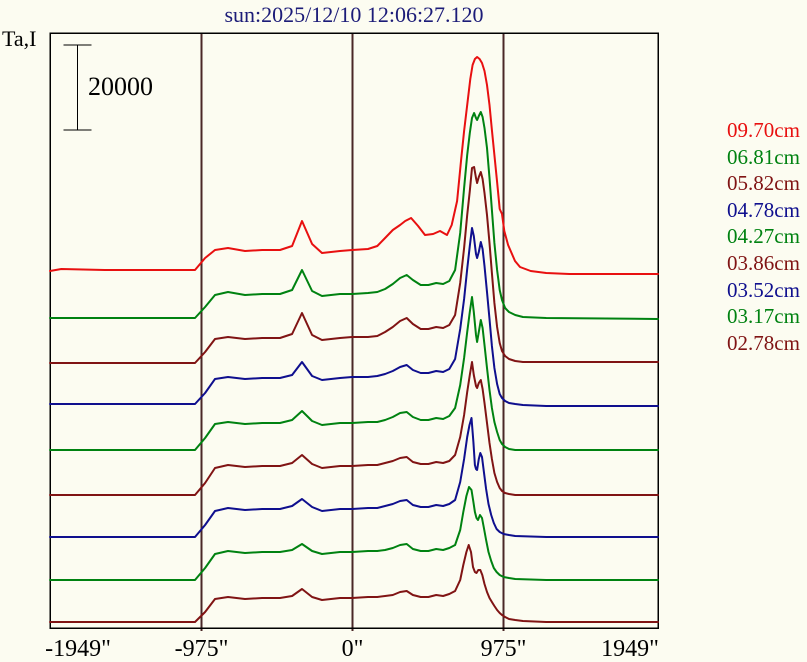  I want to click on series-curve-02.78cm, so click(354, 583).